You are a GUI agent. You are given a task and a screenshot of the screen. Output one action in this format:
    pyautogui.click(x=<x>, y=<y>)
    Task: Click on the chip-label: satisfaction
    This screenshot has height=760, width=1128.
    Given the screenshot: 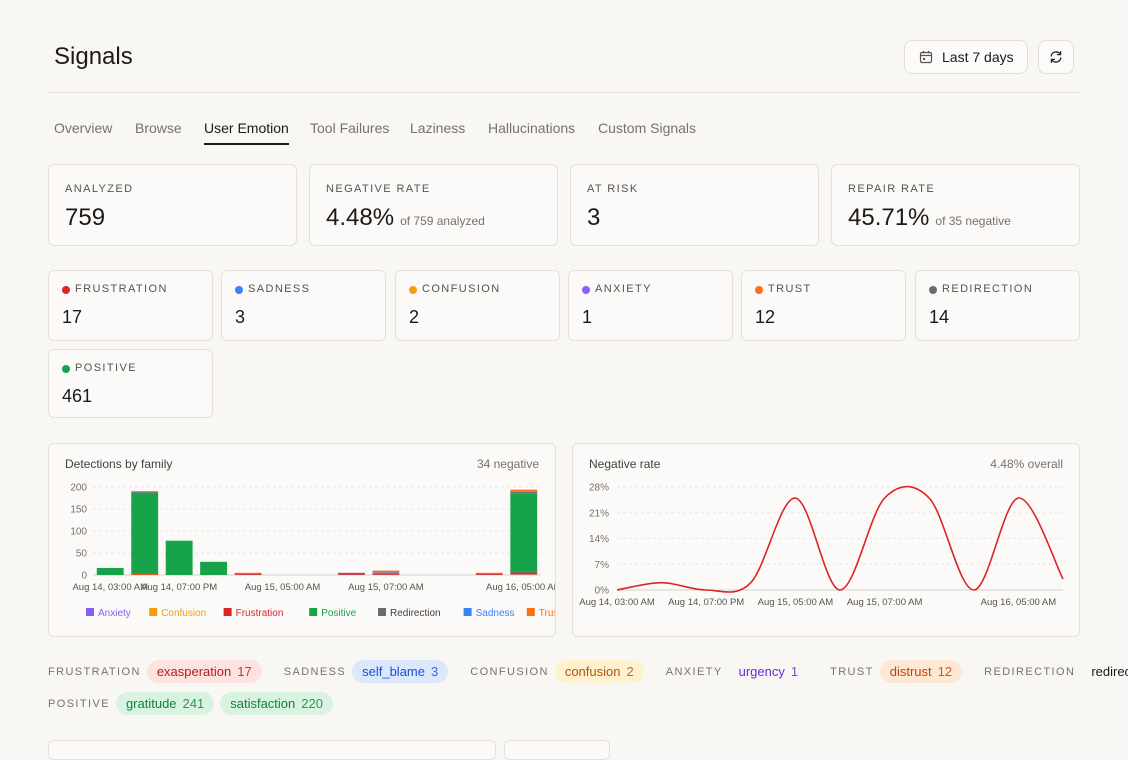 What is the action you would take?
    pyautogui.click(x=262, y=703)
    